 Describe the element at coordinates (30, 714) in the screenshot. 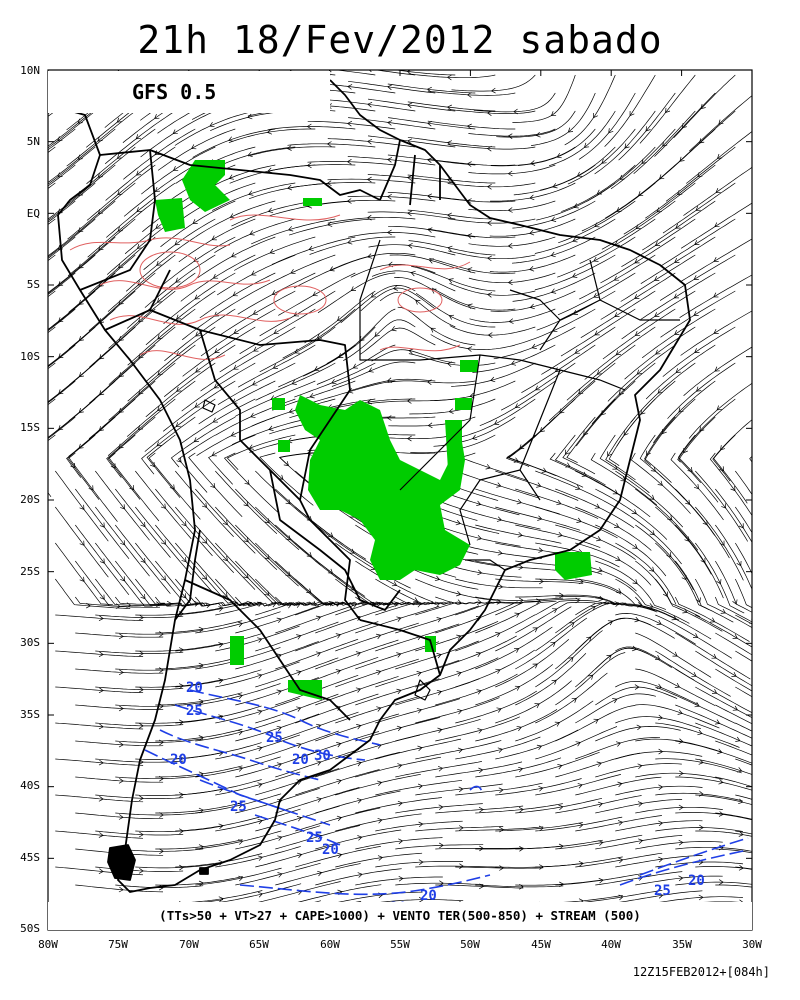

I see `lat-label: 35S` at that location.